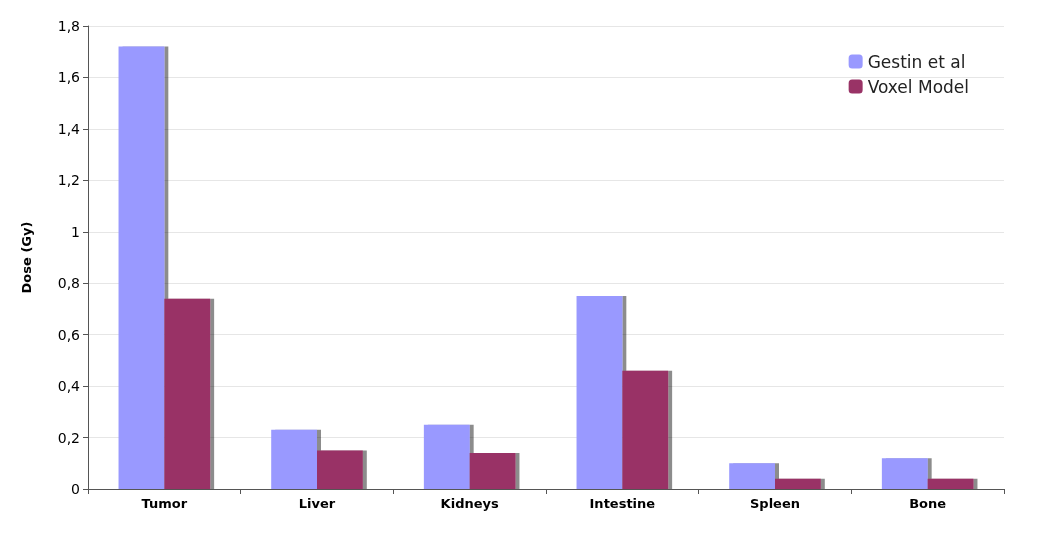 The image size is (1042, 537). I want to click on y-tick-label: 1,2, so click(68, 180).